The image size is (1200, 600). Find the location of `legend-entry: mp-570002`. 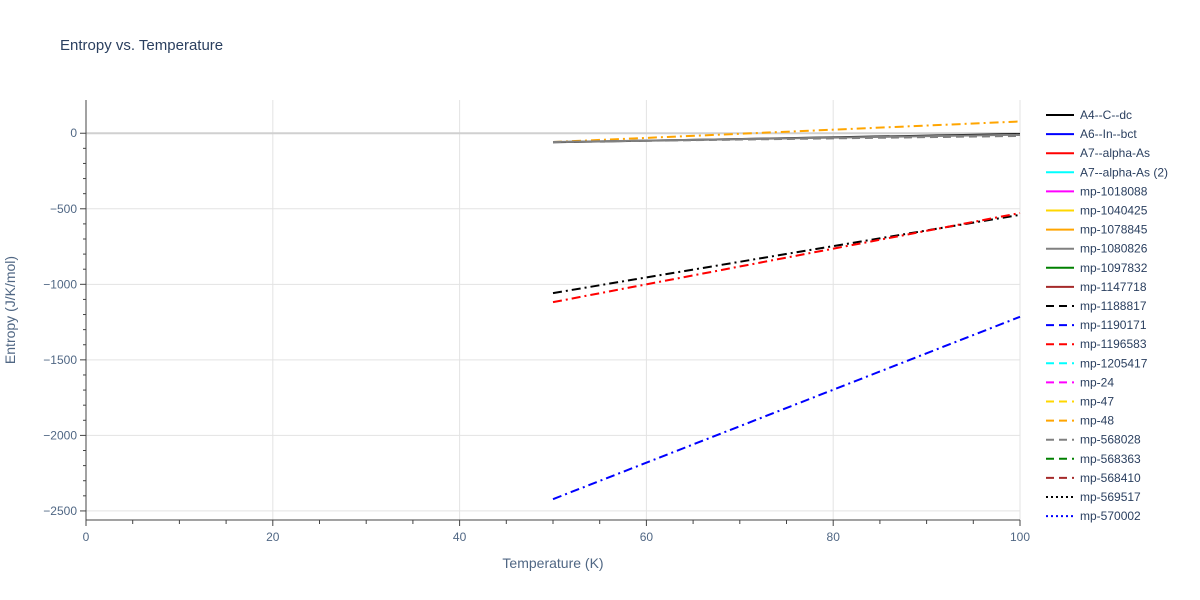

legend-entry: mp-570002 is located at coordinates (1110, 516).